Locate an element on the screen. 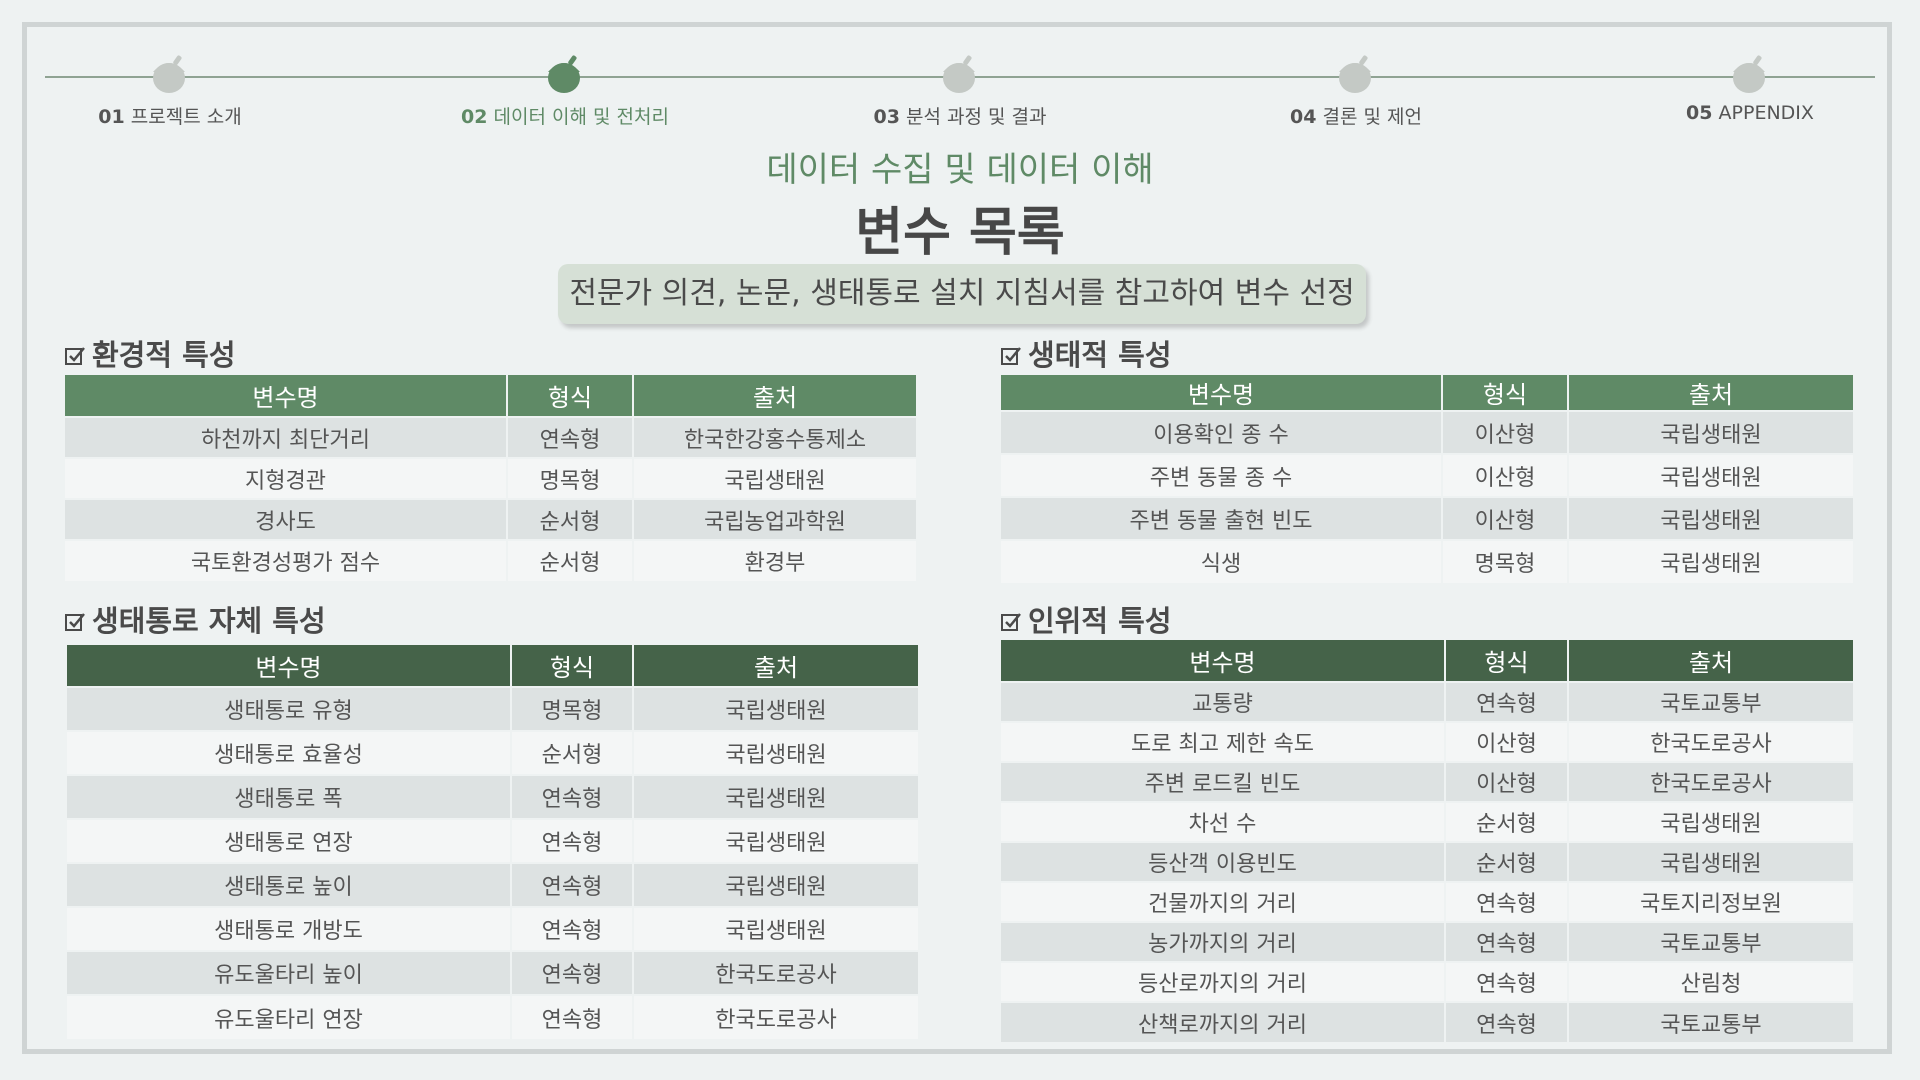  step-number: 04 is located at coordinates (1303, 117).